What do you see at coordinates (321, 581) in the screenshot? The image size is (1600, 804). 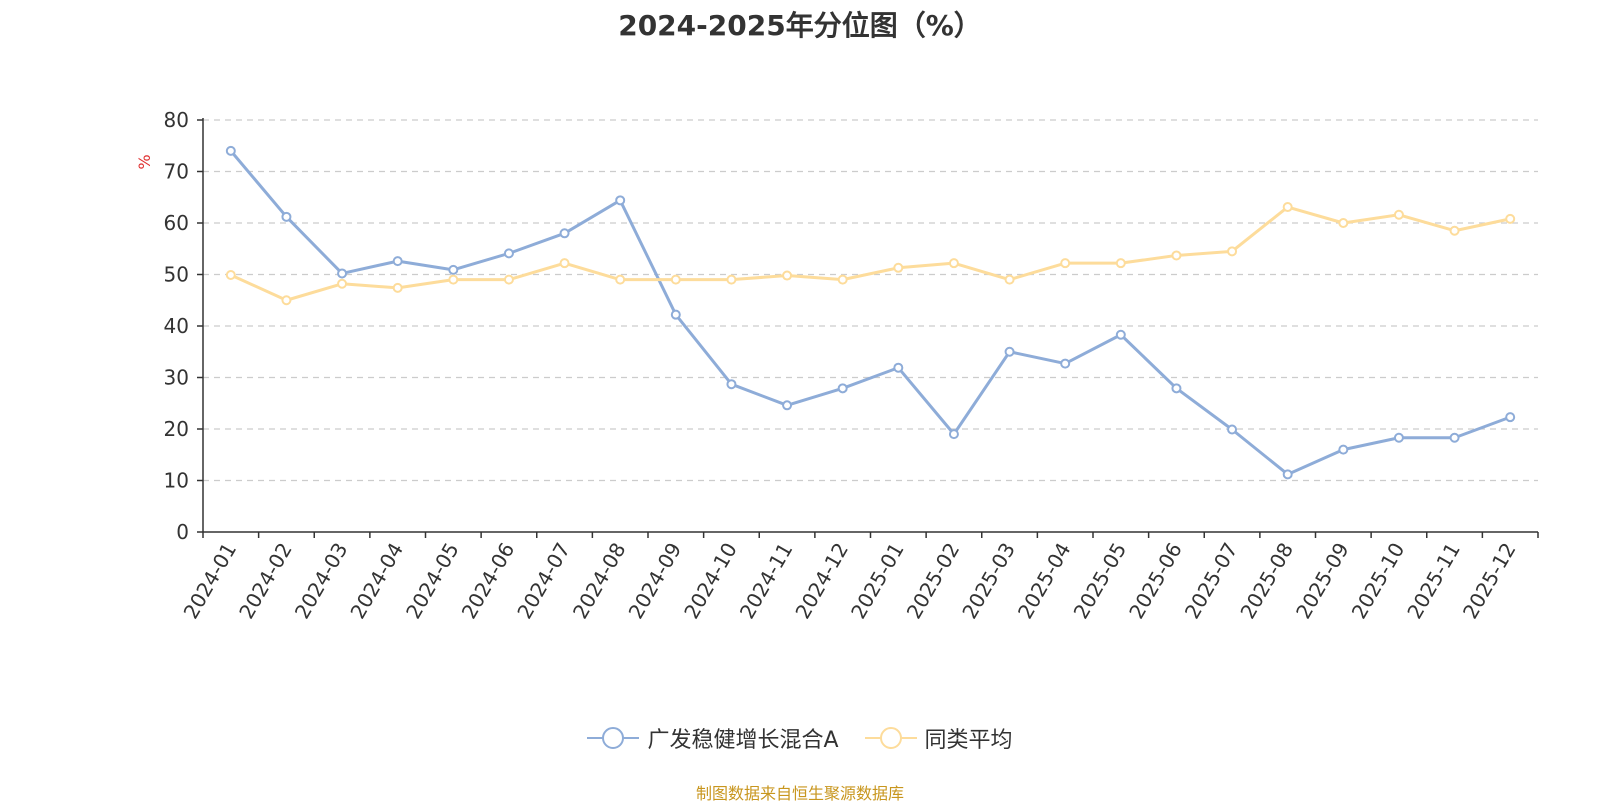 I see `x-tick-label: 2024-03` at bounding box center [321, 581].